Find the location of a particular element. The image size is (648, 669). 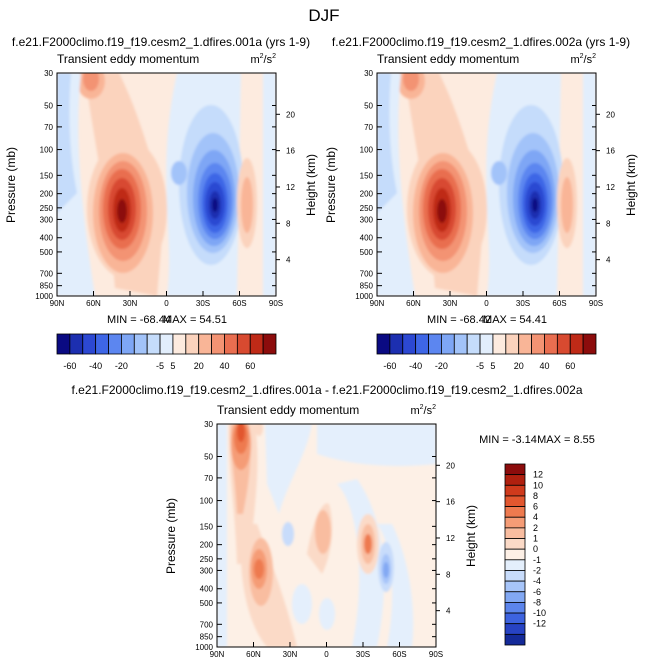

colorbar-label: 4 is located at coordinates (535, 517).